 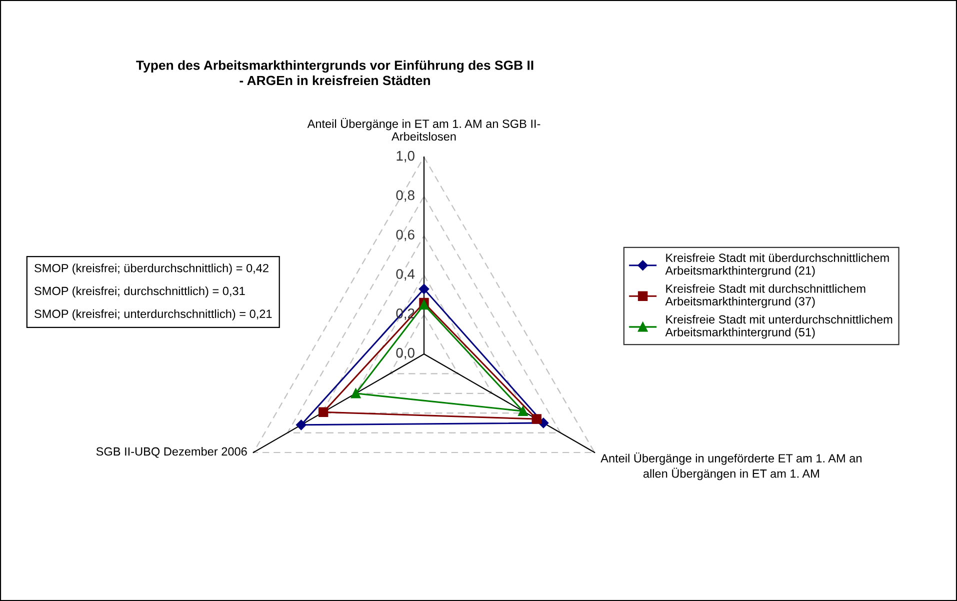 What do you see at coordinates (335, 73) in the screenshot?
I see `chart-title: Typen des Arbeitsmarkthintergrunds vor Einführung des SGB II - ARGEn in kreisfreien Städten` at bounding box center [335, 73].